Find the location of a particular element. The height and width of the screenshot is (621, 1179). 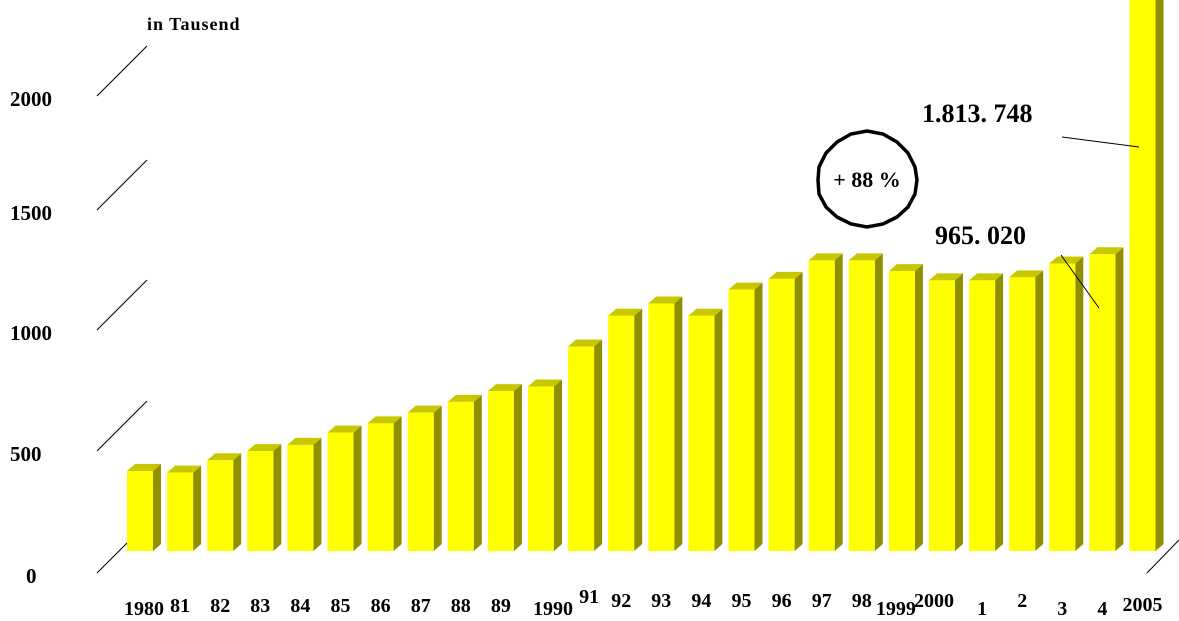

callout-line-prev is located at coordinates (1080, 281).